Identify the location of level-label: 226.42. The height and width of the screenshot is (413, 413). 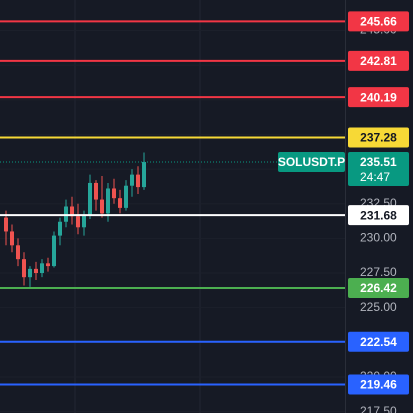
(378, 288).